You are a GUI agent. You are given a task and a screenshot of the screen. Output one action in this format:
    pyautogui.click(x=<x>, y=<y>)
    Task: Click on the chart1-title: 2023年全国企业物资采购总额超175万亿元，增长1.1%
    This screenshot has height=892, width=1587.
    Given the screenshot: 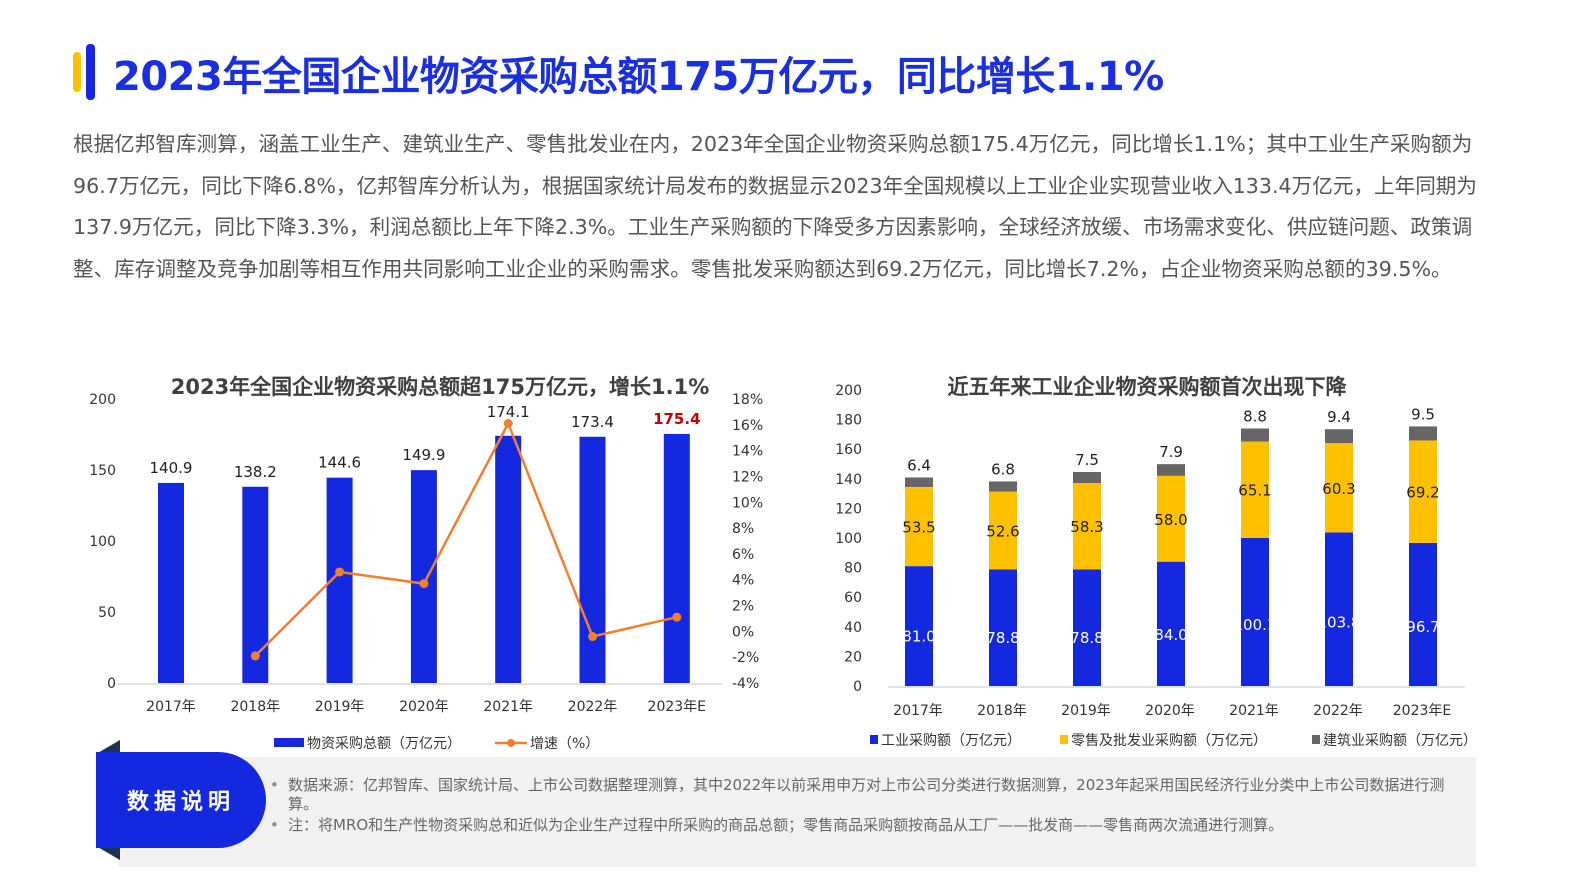 What is the action you would take?
    pyautogui.click(x=440, y=387)
    